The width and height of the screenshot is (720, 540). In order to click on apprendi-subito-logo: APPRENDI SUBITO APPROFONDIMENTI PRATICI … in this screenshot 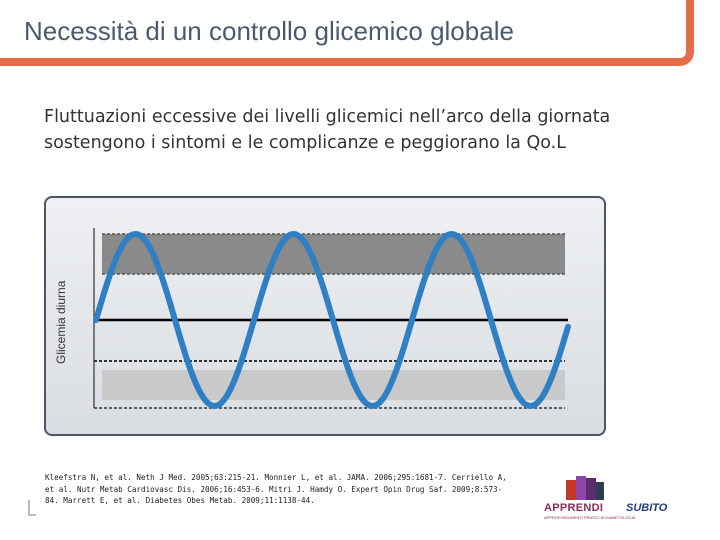, I will do `click(624, 498)`.